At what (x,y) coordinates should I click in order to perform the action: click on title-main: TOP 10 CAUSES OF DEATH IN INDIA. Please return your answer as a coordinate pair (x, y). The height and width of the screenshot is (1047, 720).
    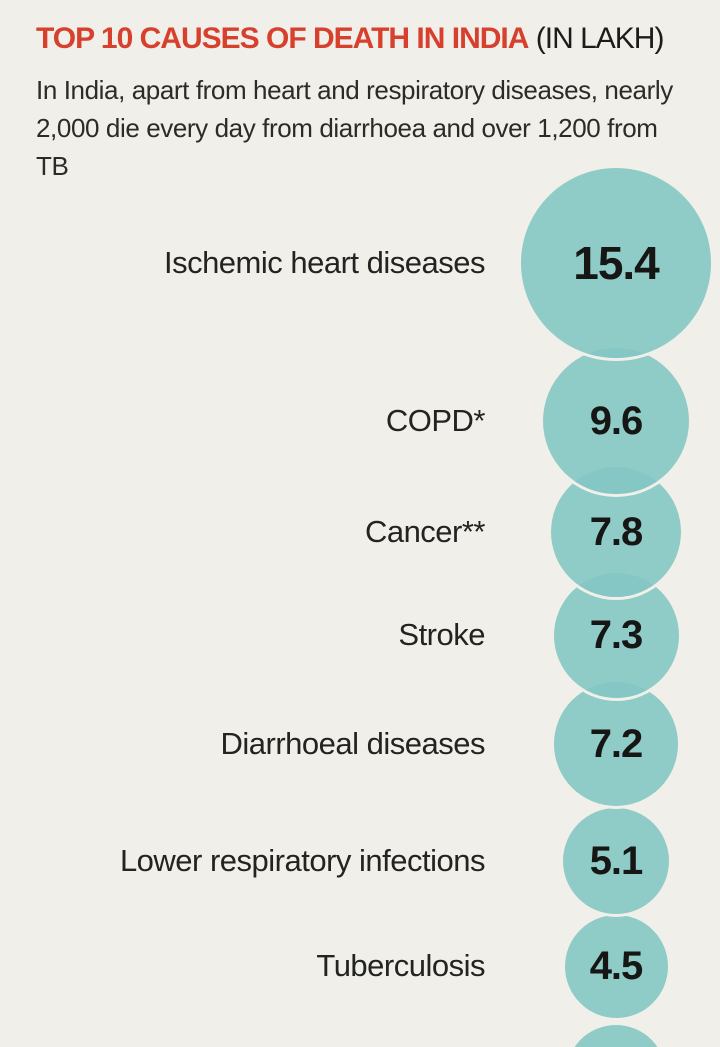
    Looking at the image, I should click on (282, 38).